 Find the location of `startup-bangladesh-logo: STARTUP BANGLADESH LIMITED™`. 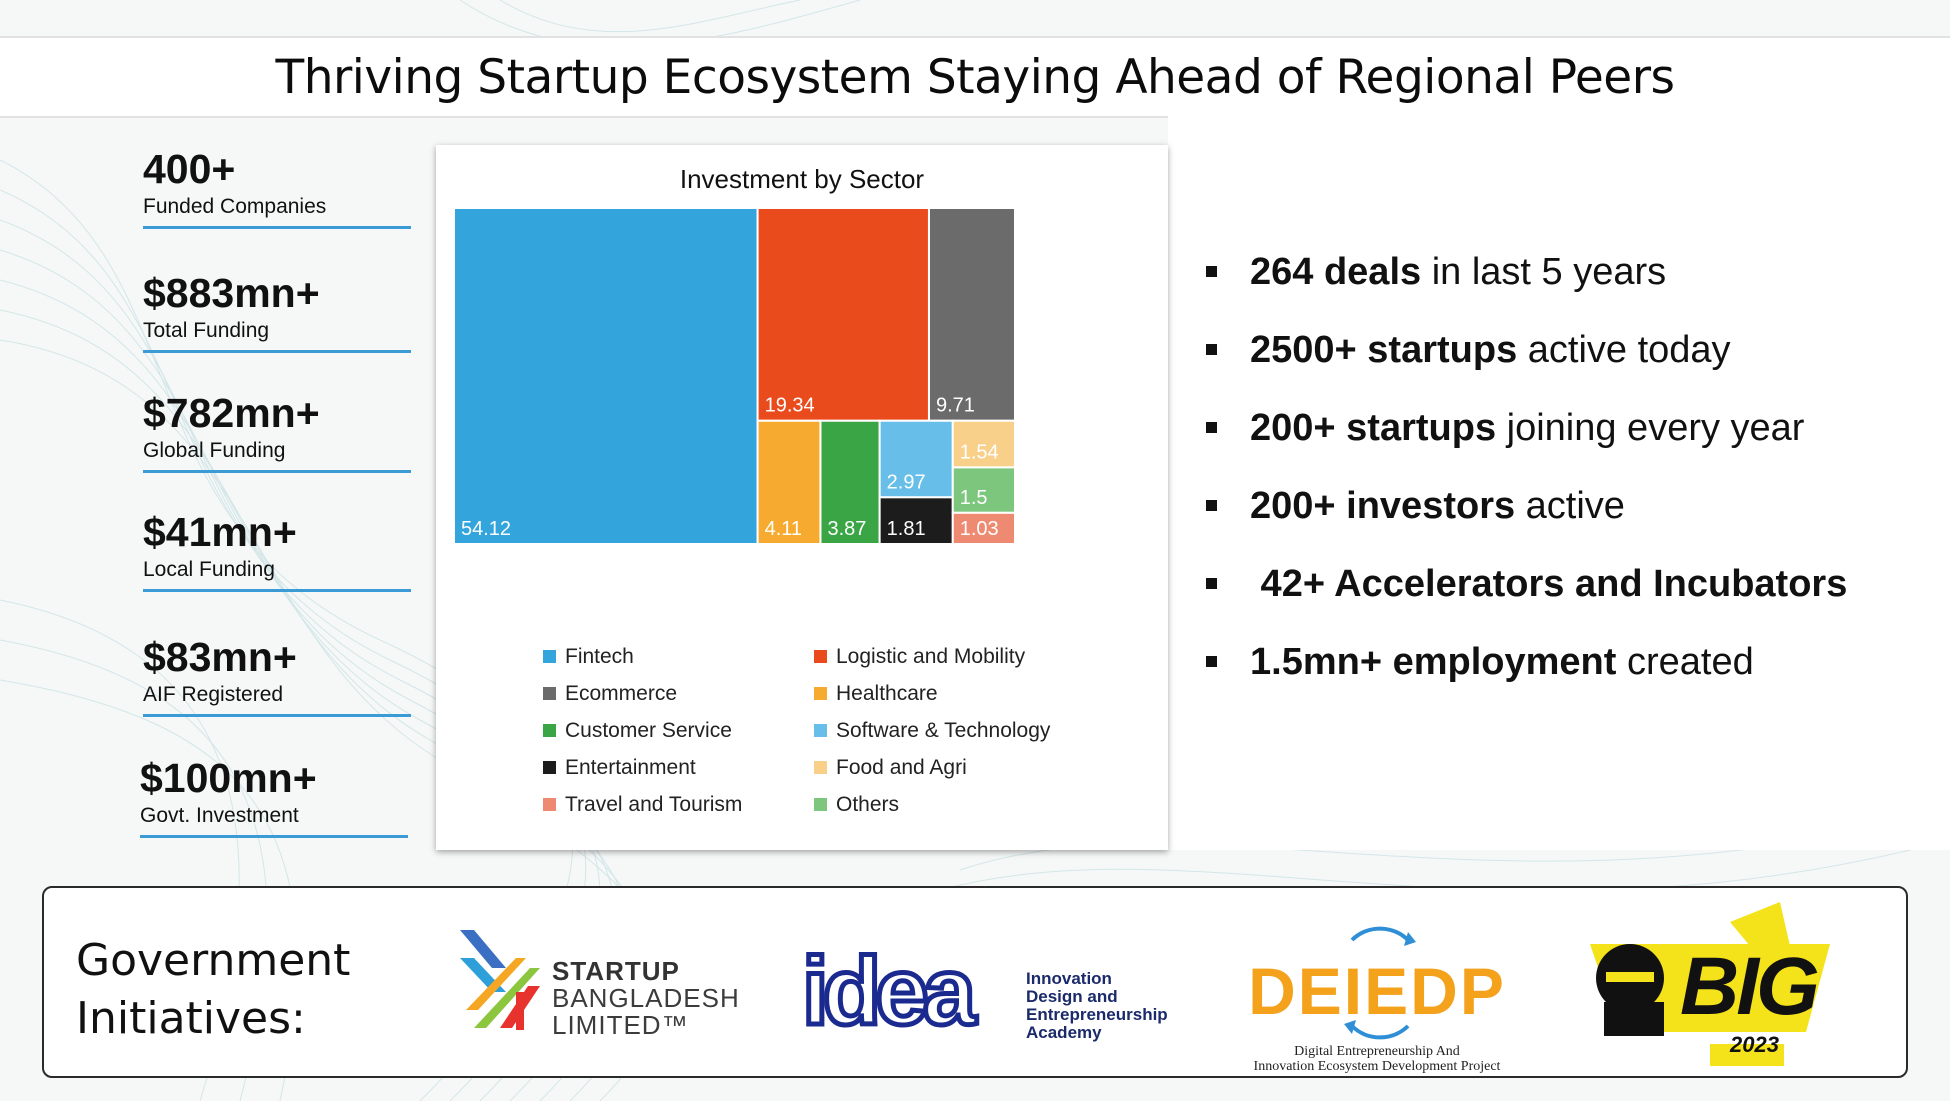

startup-bangladesh-logo: STARTUP BANGLADESH LIMITED™ is located at coordinates (636, 983).